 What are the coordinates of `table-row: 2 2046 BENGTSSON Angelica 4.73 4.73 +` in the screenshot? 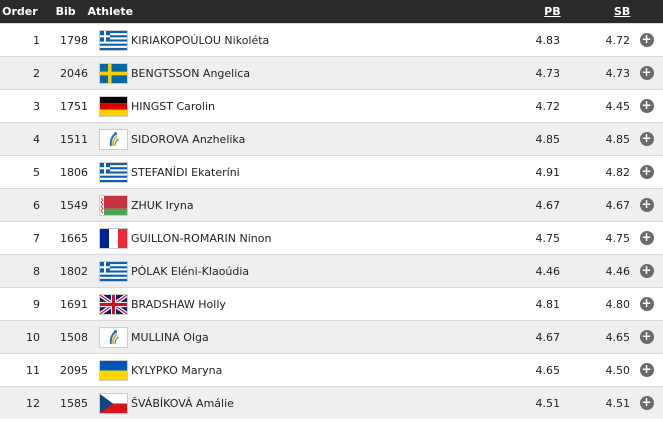 It's located at (331, 72).